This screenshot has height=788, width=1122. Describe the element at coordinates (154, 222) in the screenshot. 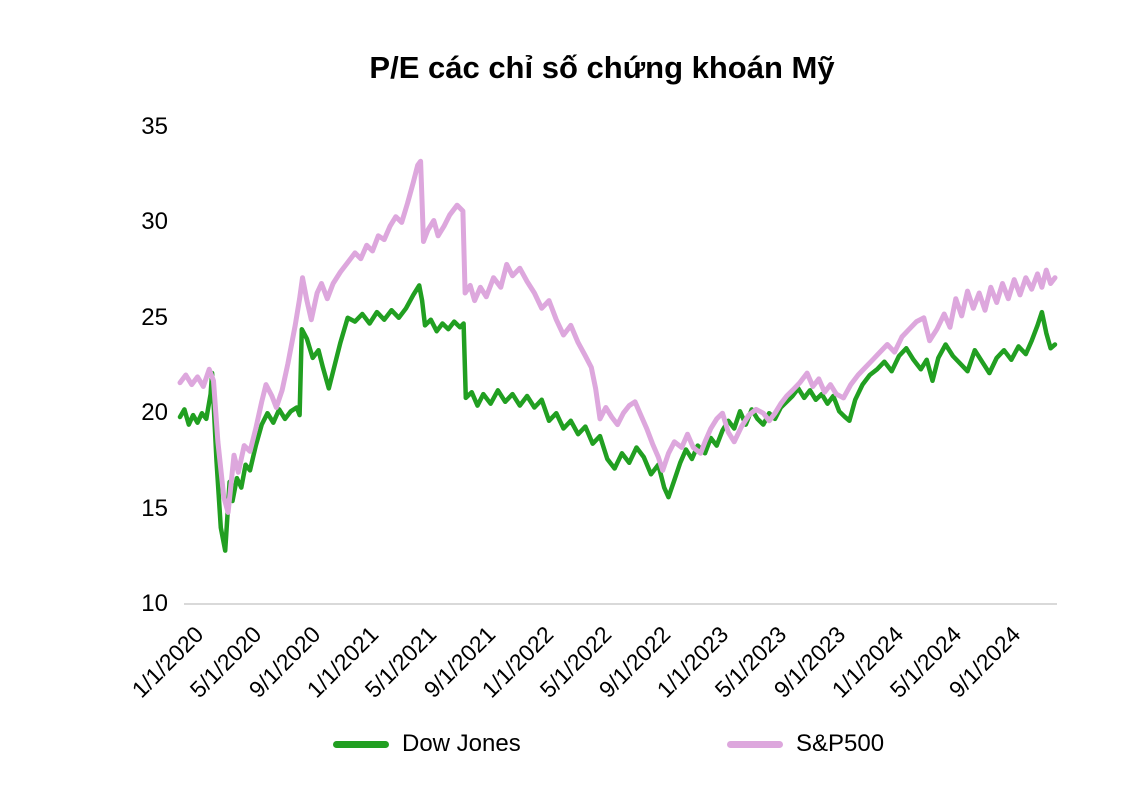

I see `y-tick-label: 30` at that location.